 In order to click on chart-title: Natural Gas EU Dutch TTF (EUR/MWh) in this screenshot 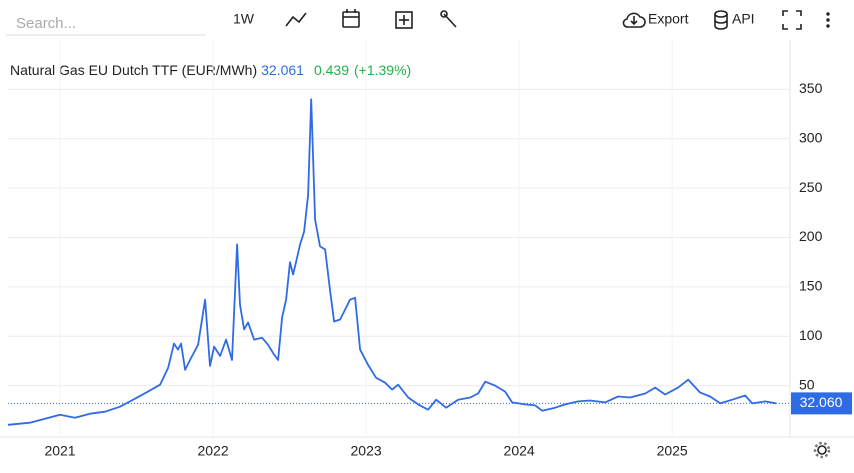, I will do `click(133, 70)`.